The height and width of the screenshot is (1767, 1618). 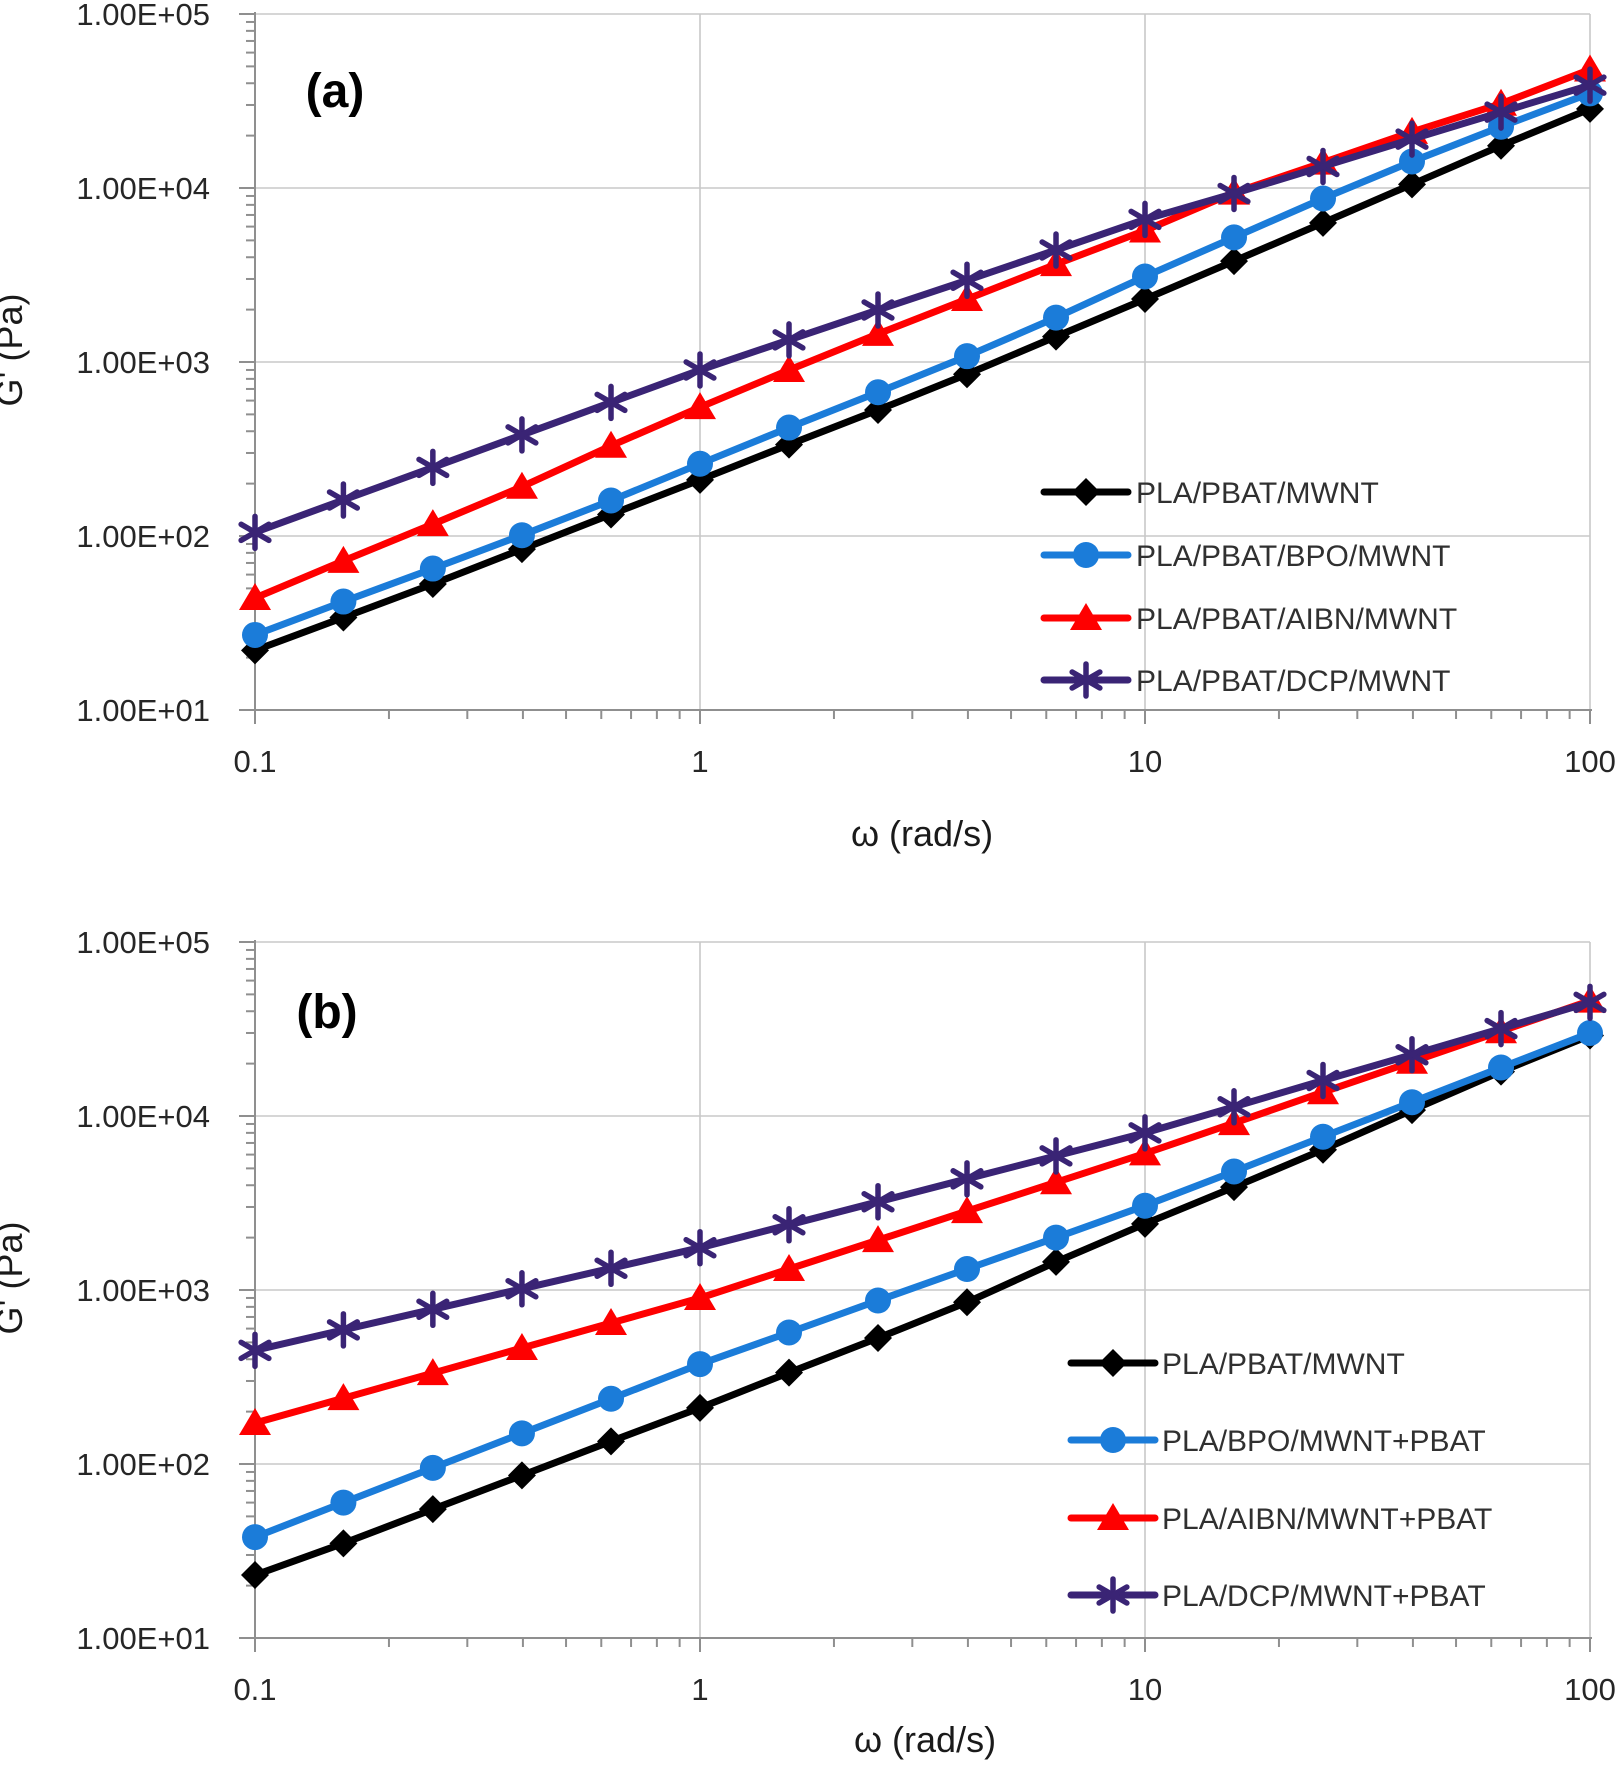 I want to click on legend-label: PLA/AIBN/MWNT+PBAT, so click(x=1327, y=1519).